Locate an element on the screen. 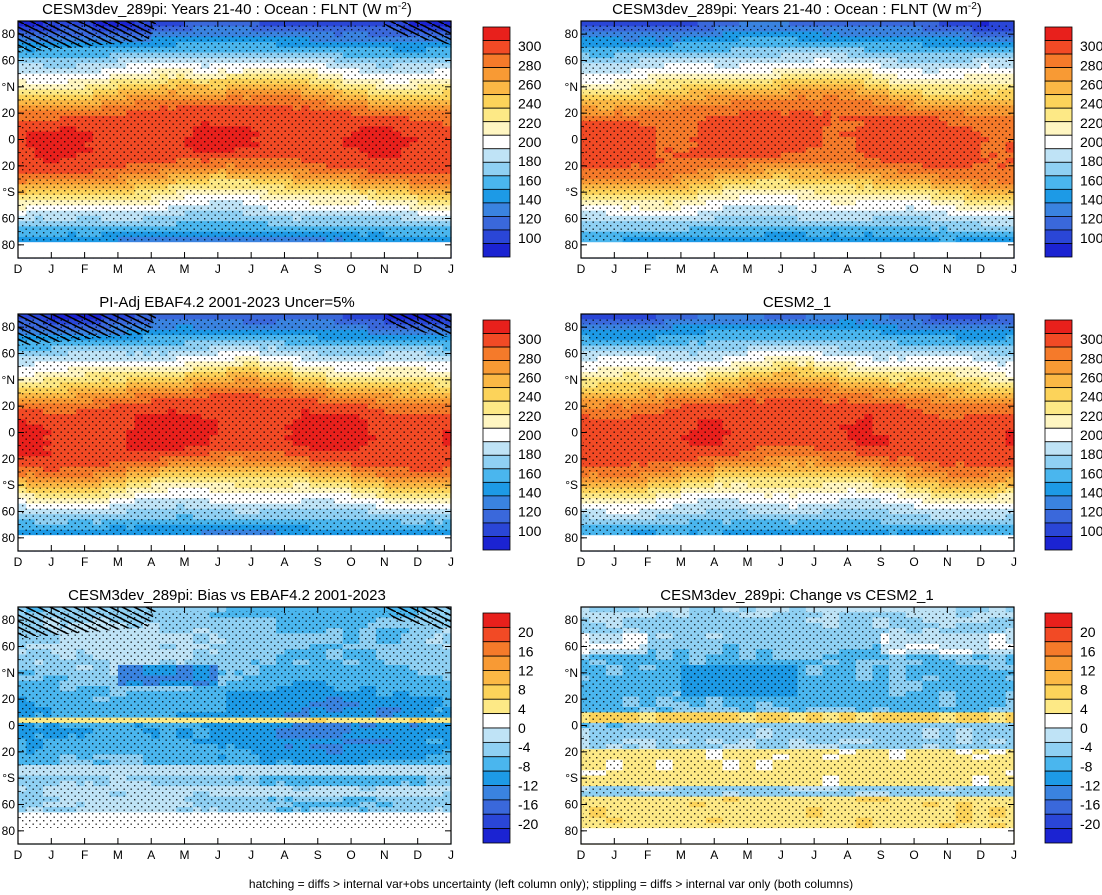 The width and height of the screenshot is (1102, 895). colorbar-label: 140 is located at coordinates (530, 200).